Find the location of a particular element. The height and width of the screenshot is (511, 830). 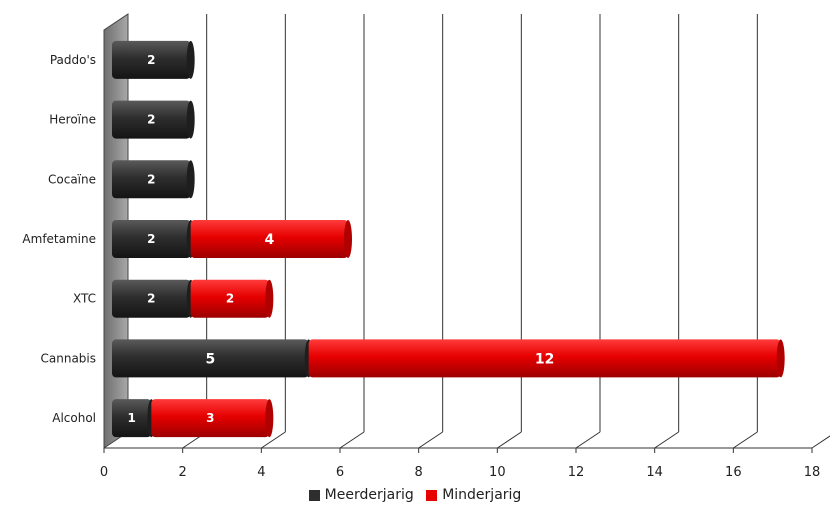

category-label: Alcohol is located at coordinates (74, 418).